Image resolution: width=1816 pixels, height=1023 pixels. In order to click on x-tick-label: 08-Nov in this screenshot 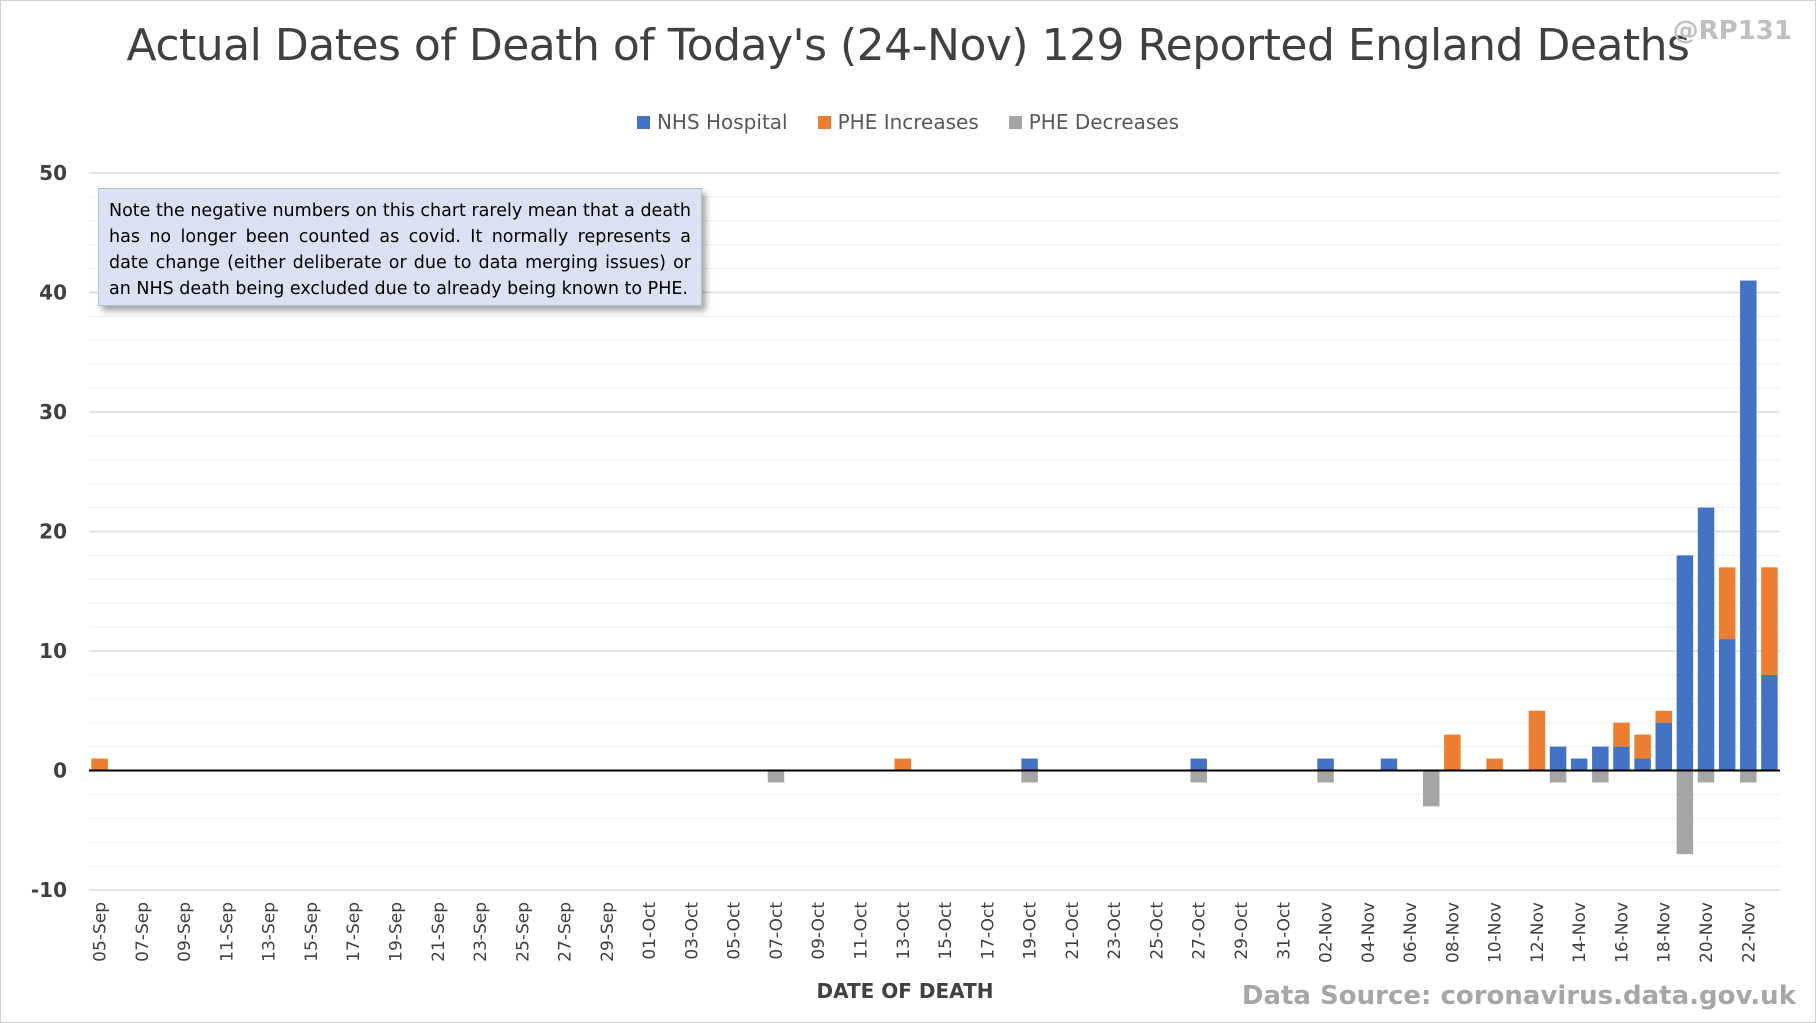, I will do `click(1453, 932)`.